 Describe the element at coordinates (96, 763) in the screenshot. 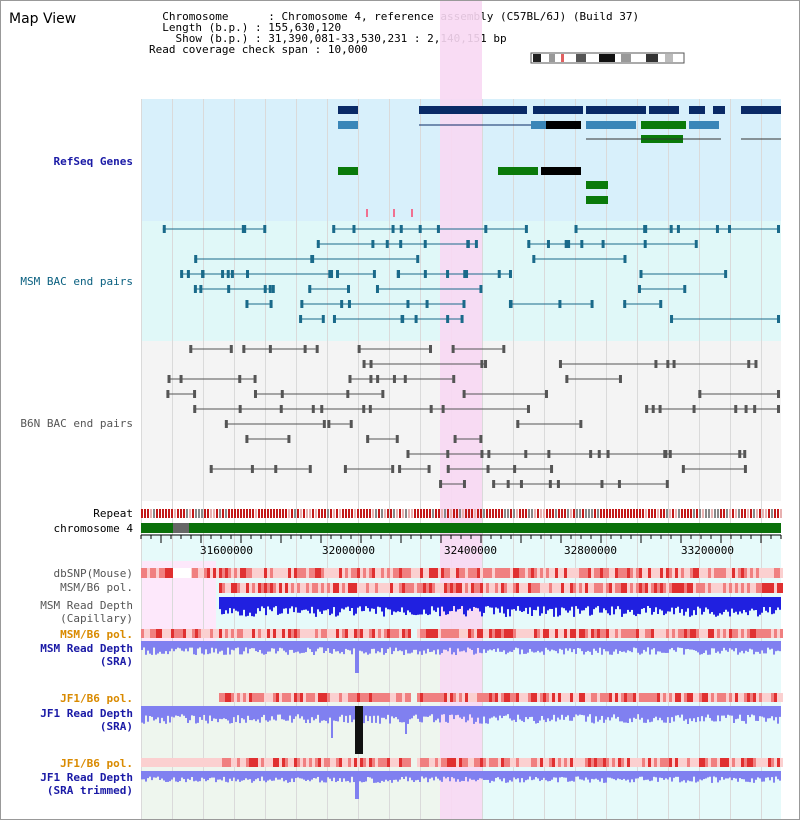

I see `track-label-jf1-b6-pol-2: JF1/B6 pol.` at that location.